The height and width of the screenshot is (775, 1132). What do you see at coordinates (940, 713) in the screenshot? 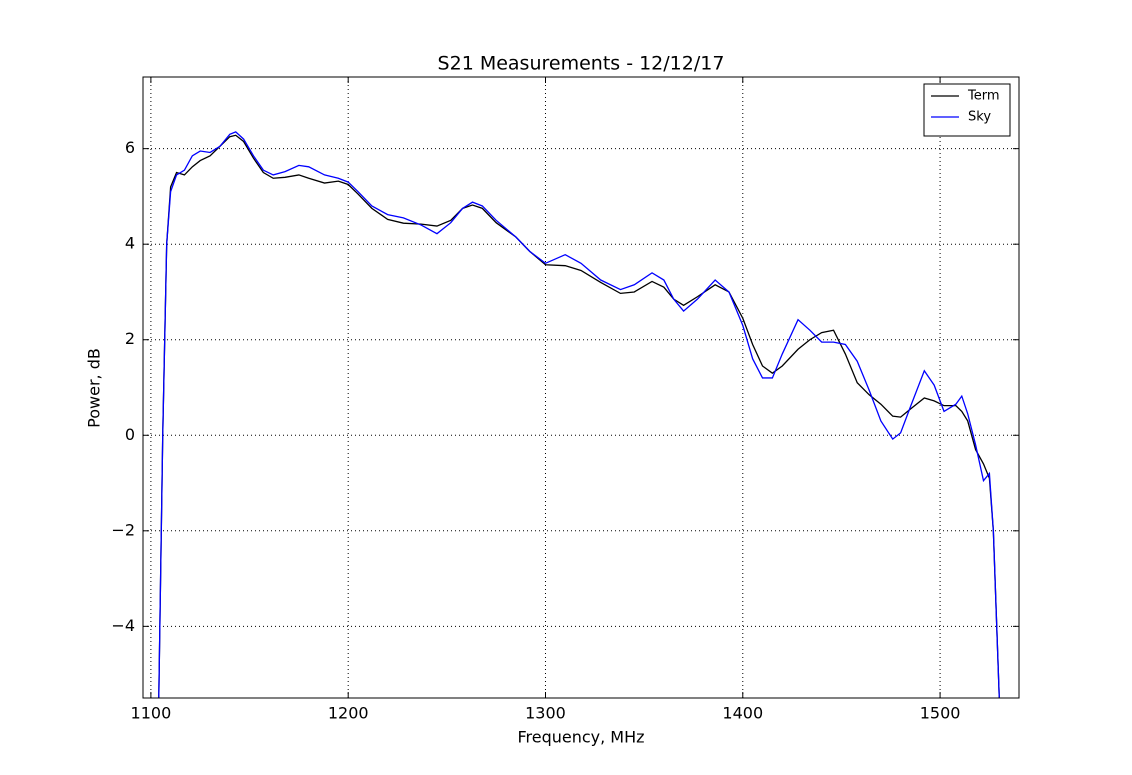
I see `x-tick-label: 1500` at bounding box center [940, 713].